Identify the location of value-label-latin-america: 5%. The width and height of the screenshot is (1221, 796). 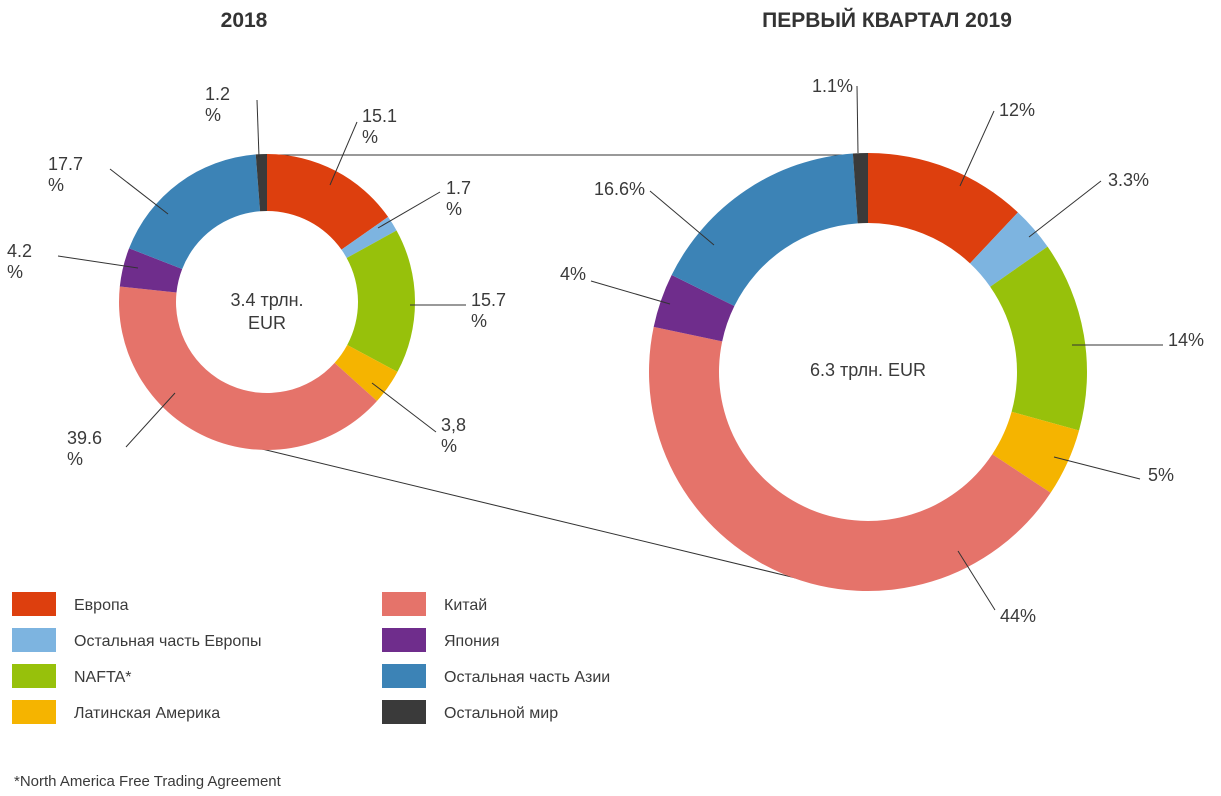
(1161, 475).